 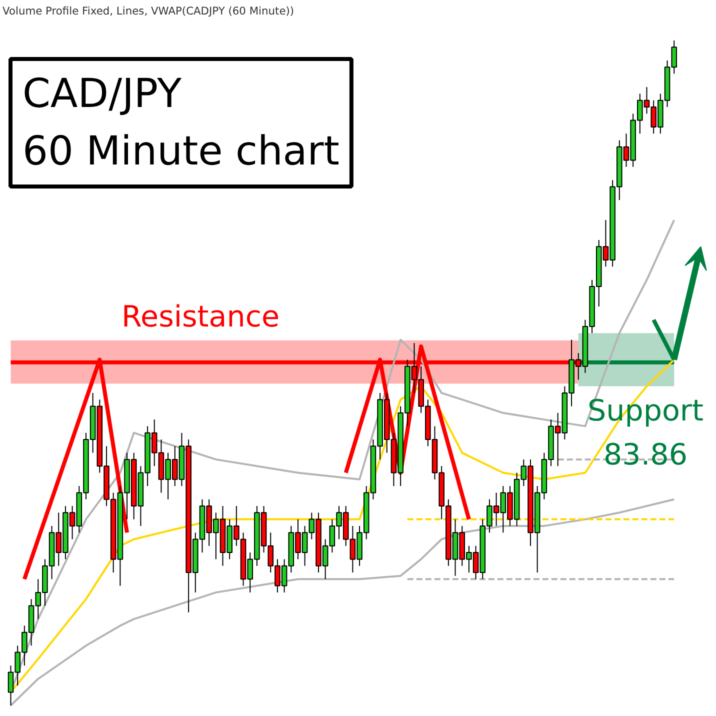 What do you see at coordinates (181, 122) in the screenshot?
I see `text: CAD/JPY 60 Minute chart` at bounding box center [181, 122].